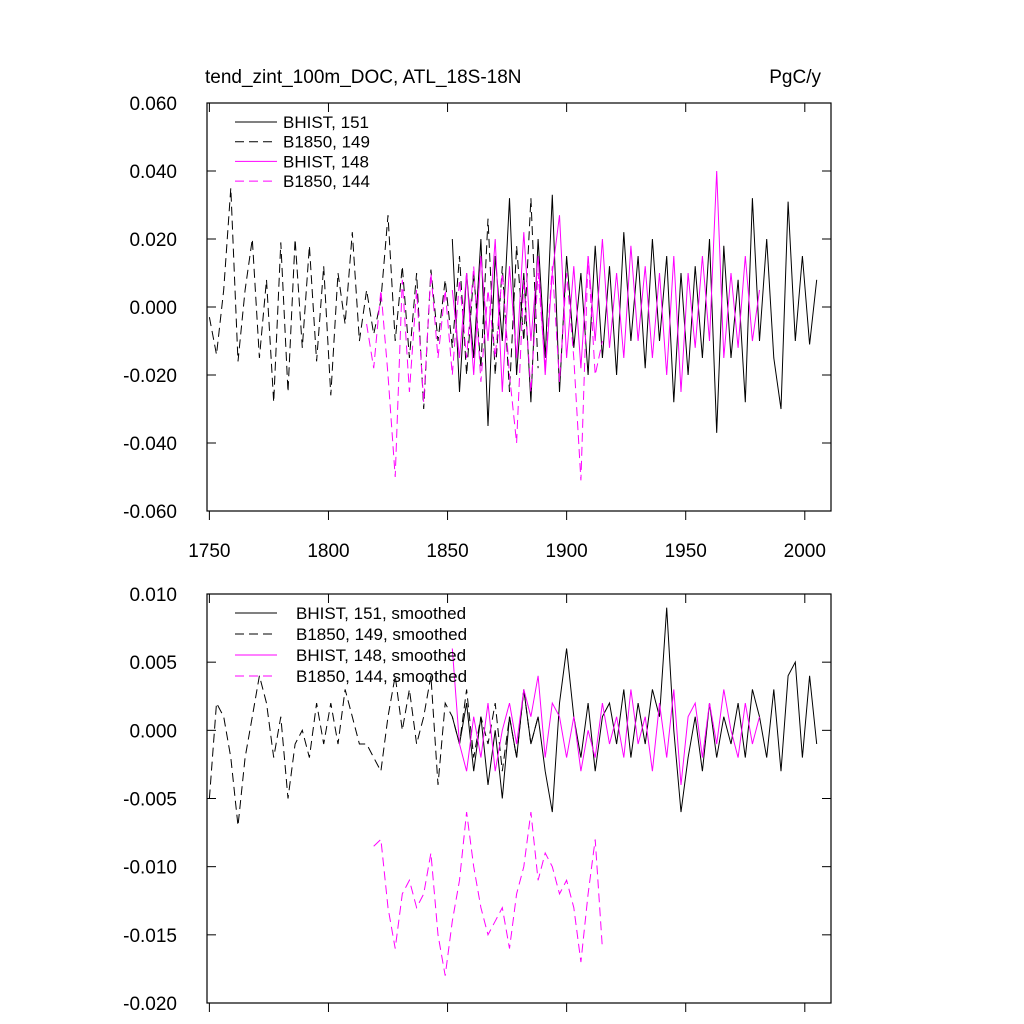  What do you see at coordinates (153, 663) in the screenshot?
I see `y-tick-label: 0.005` at bounding box center [153, 663].